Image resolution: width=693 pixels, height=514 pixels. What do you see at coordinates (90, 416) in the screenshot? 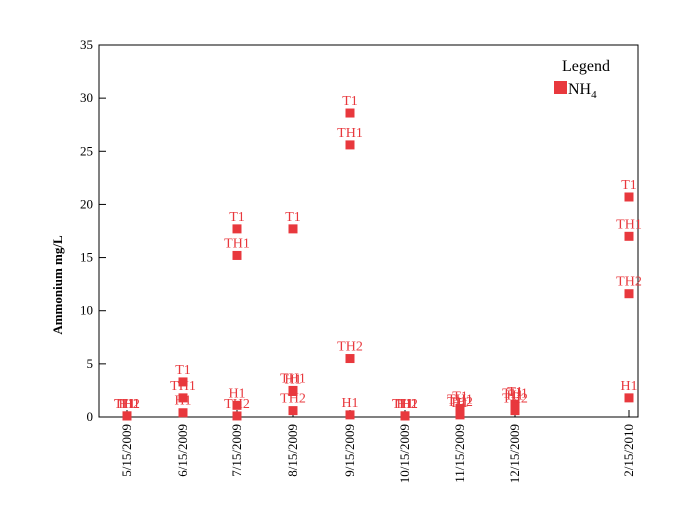
I see `y-tick-label: 0` at bounding box center [90, 416].